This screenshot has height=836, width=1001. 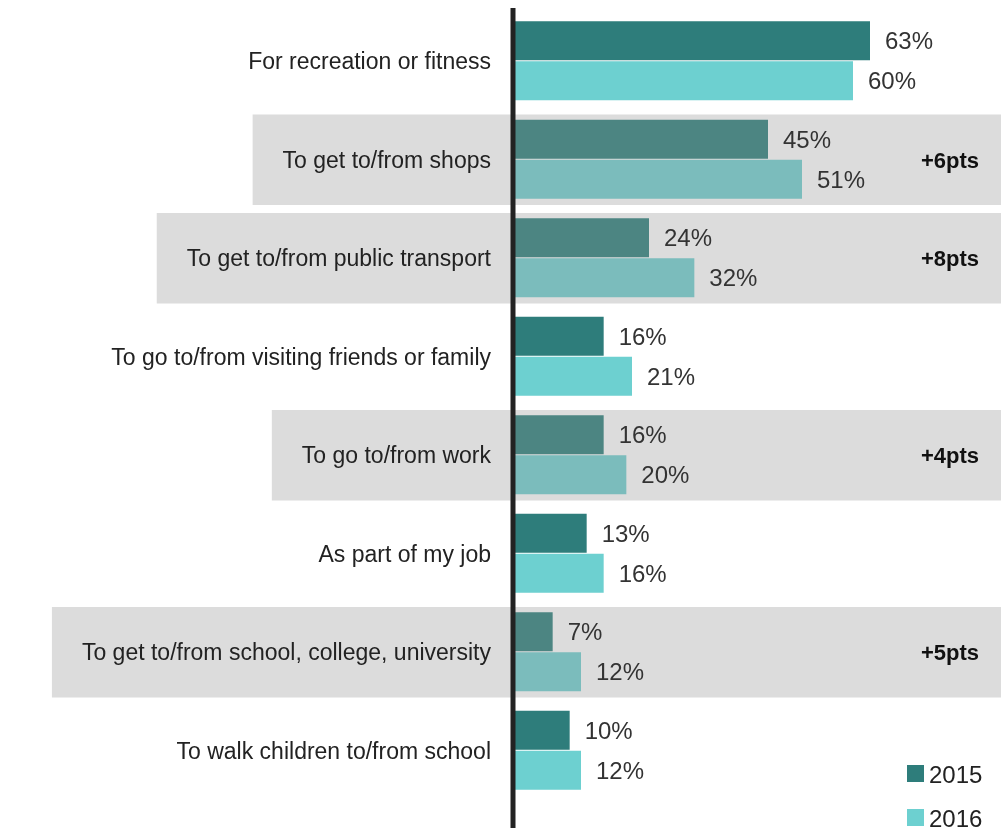 I want to click on band-label: +5pts, so click(x=950, y=653).